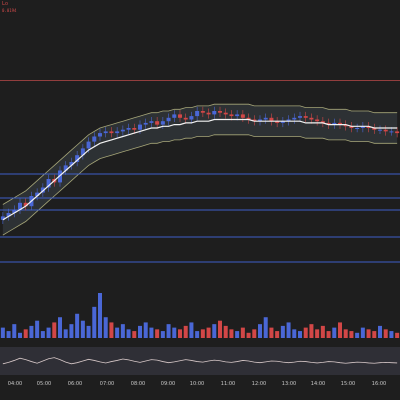  Describe the element at coordinates (75, 384) in the screenshot. I see `time-tick-label: 06:00` at that location.